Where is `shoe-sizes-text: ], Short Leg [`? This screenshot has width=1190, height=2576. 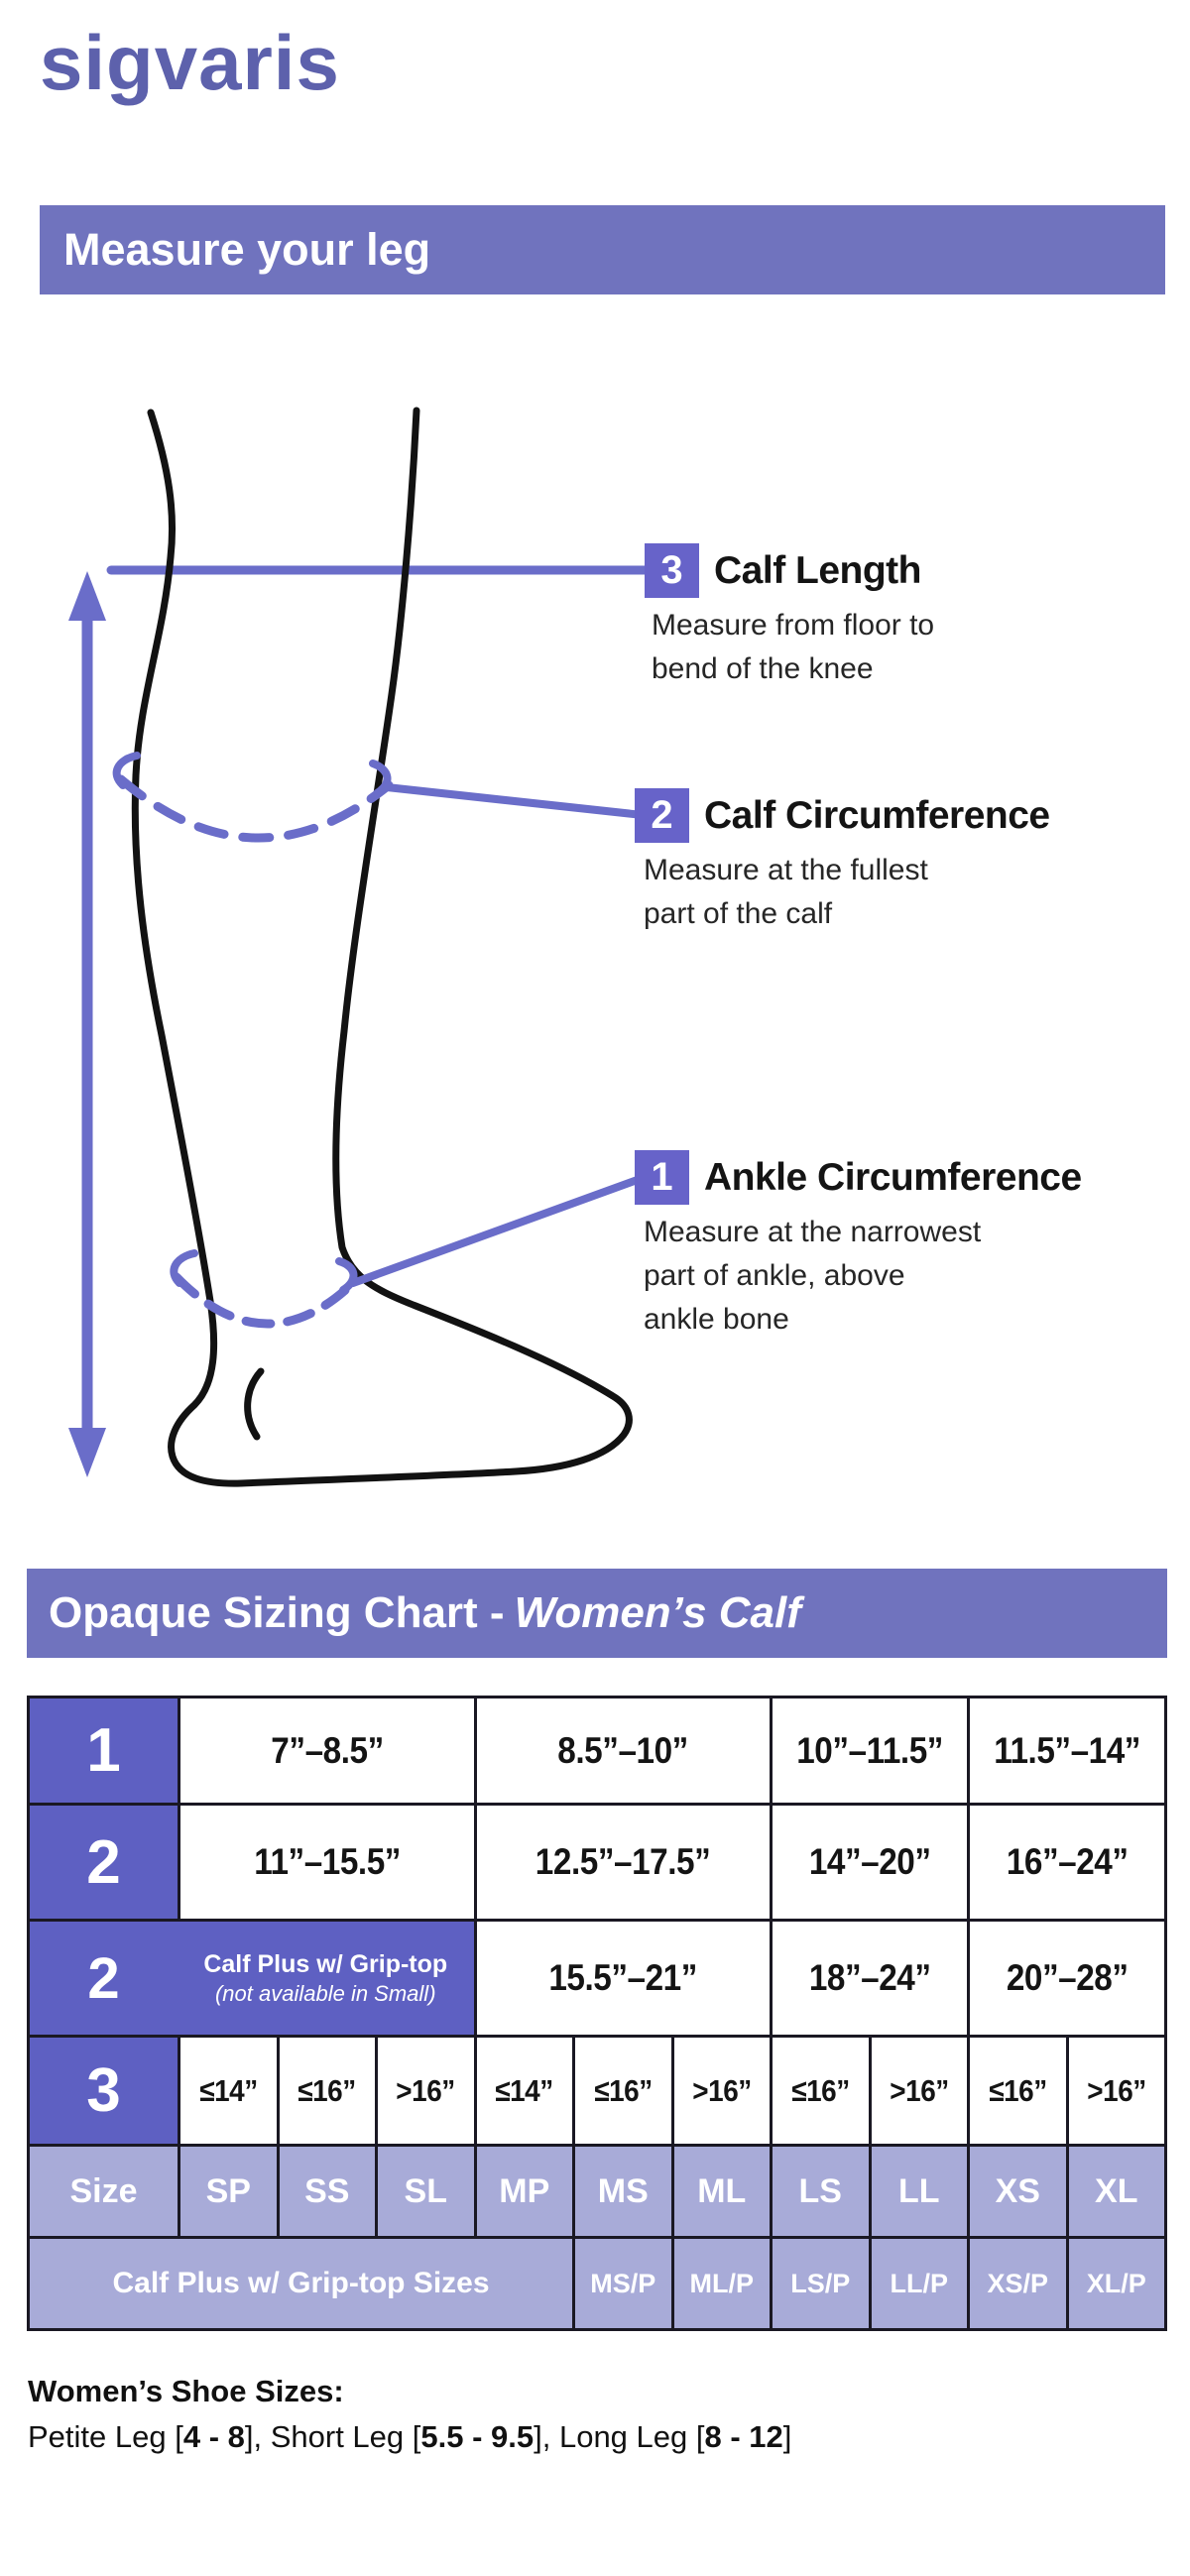 shoe-sizes-text: ], Short Leg [ is located at coordinates (332, 2436).